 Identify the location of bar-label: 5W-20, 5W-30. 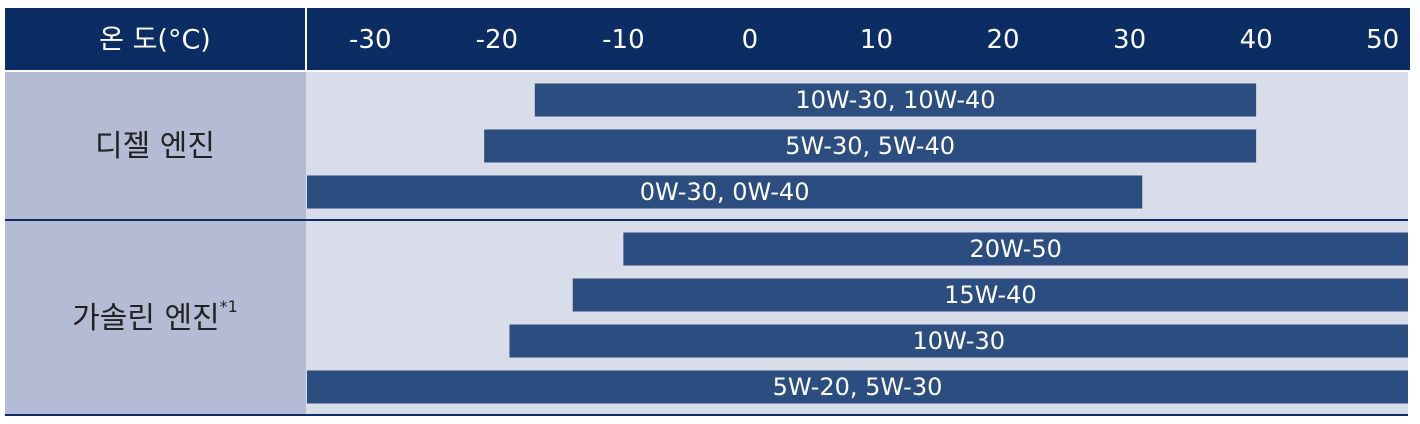
(858, 387).